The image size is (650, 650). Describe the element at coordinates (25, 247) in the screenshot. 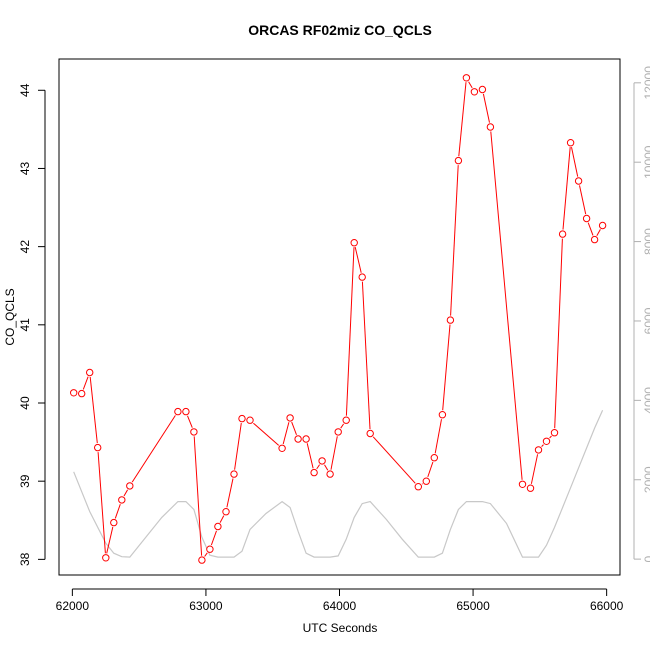

I see `y-tick-label: 42` at that location.